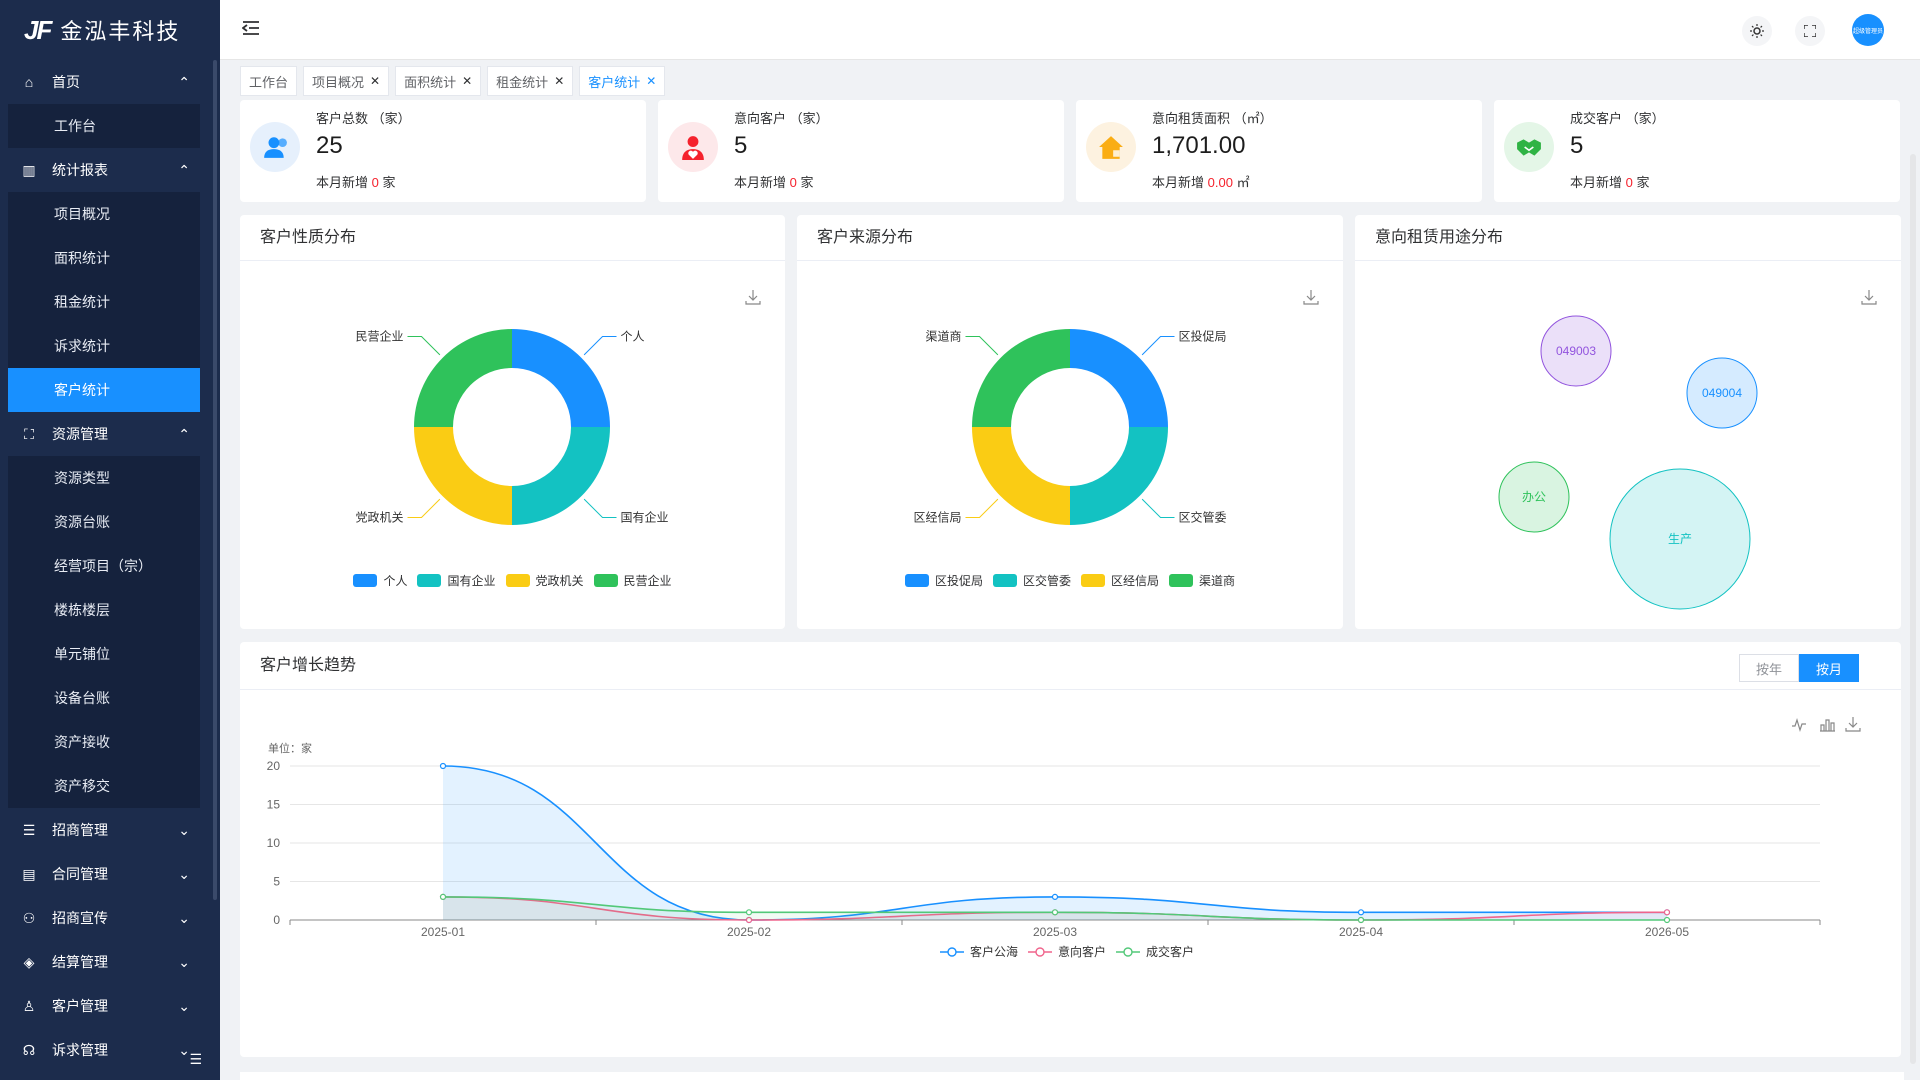 This screenshot has height=1080, width=1920. Describe the element at coordinates (1757, 31) in the screenshot. I see `theme-toggle-button` at that location.